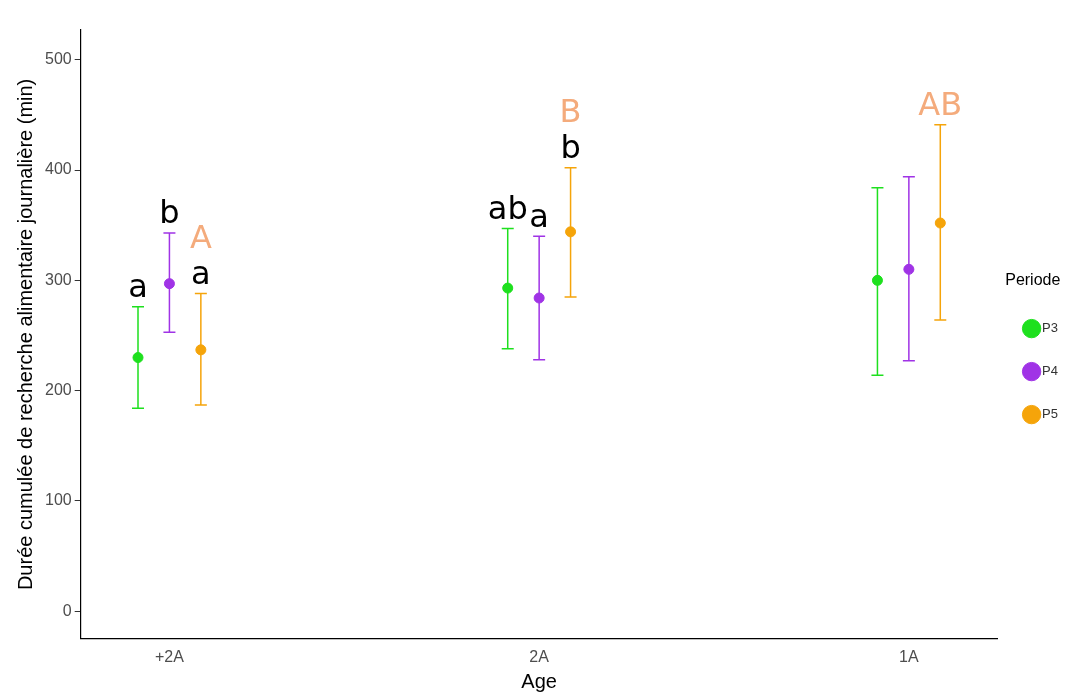 This screenshot has width=1088, height=699. Describe the element at coordinates (940, 104) in the screenshot. I see `annotation: AB` at that location.